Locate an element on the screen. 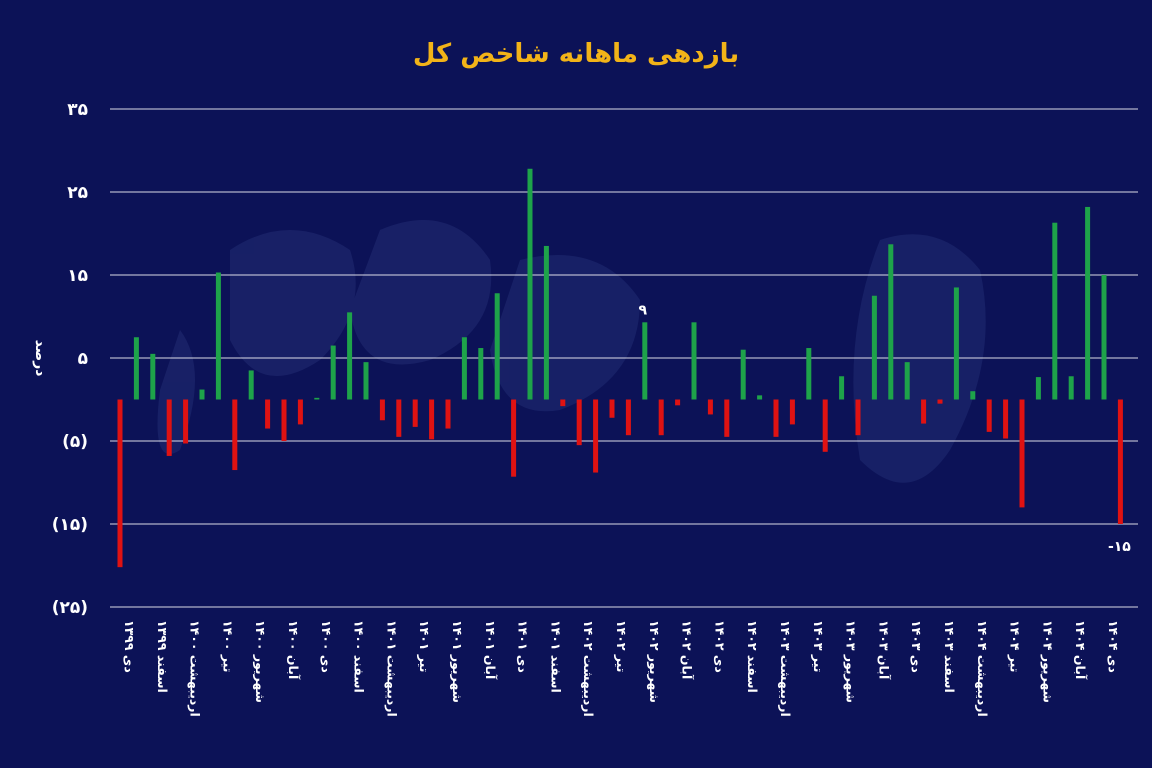  x-tick-label: اسفند ۱۴۰۲ is located at coordinates (752, 656).